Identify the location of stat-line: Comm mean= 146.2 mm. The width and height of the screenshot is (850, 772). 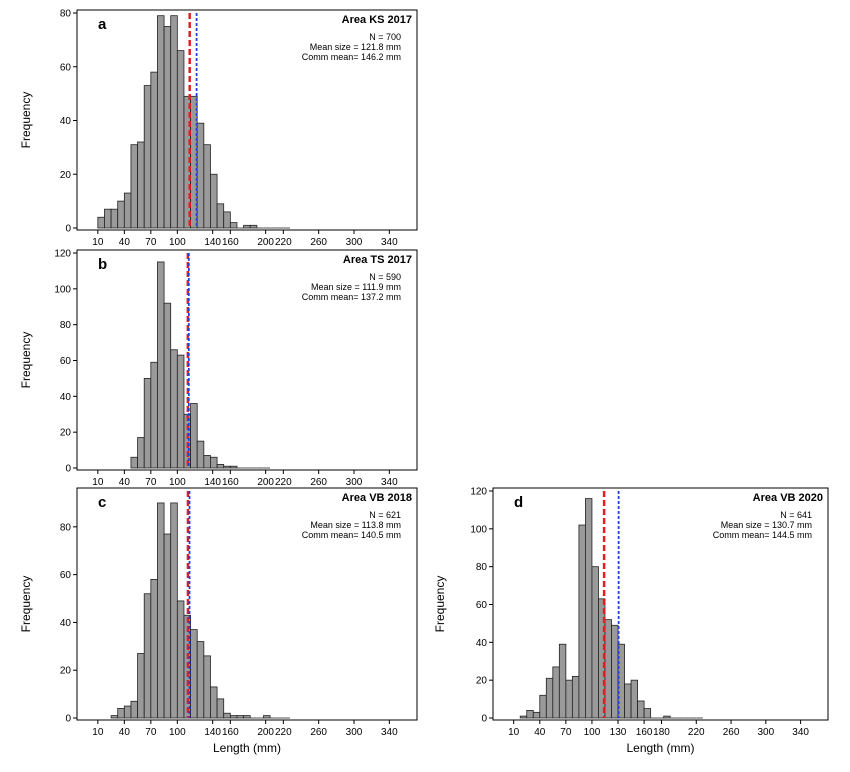
(351, 57).